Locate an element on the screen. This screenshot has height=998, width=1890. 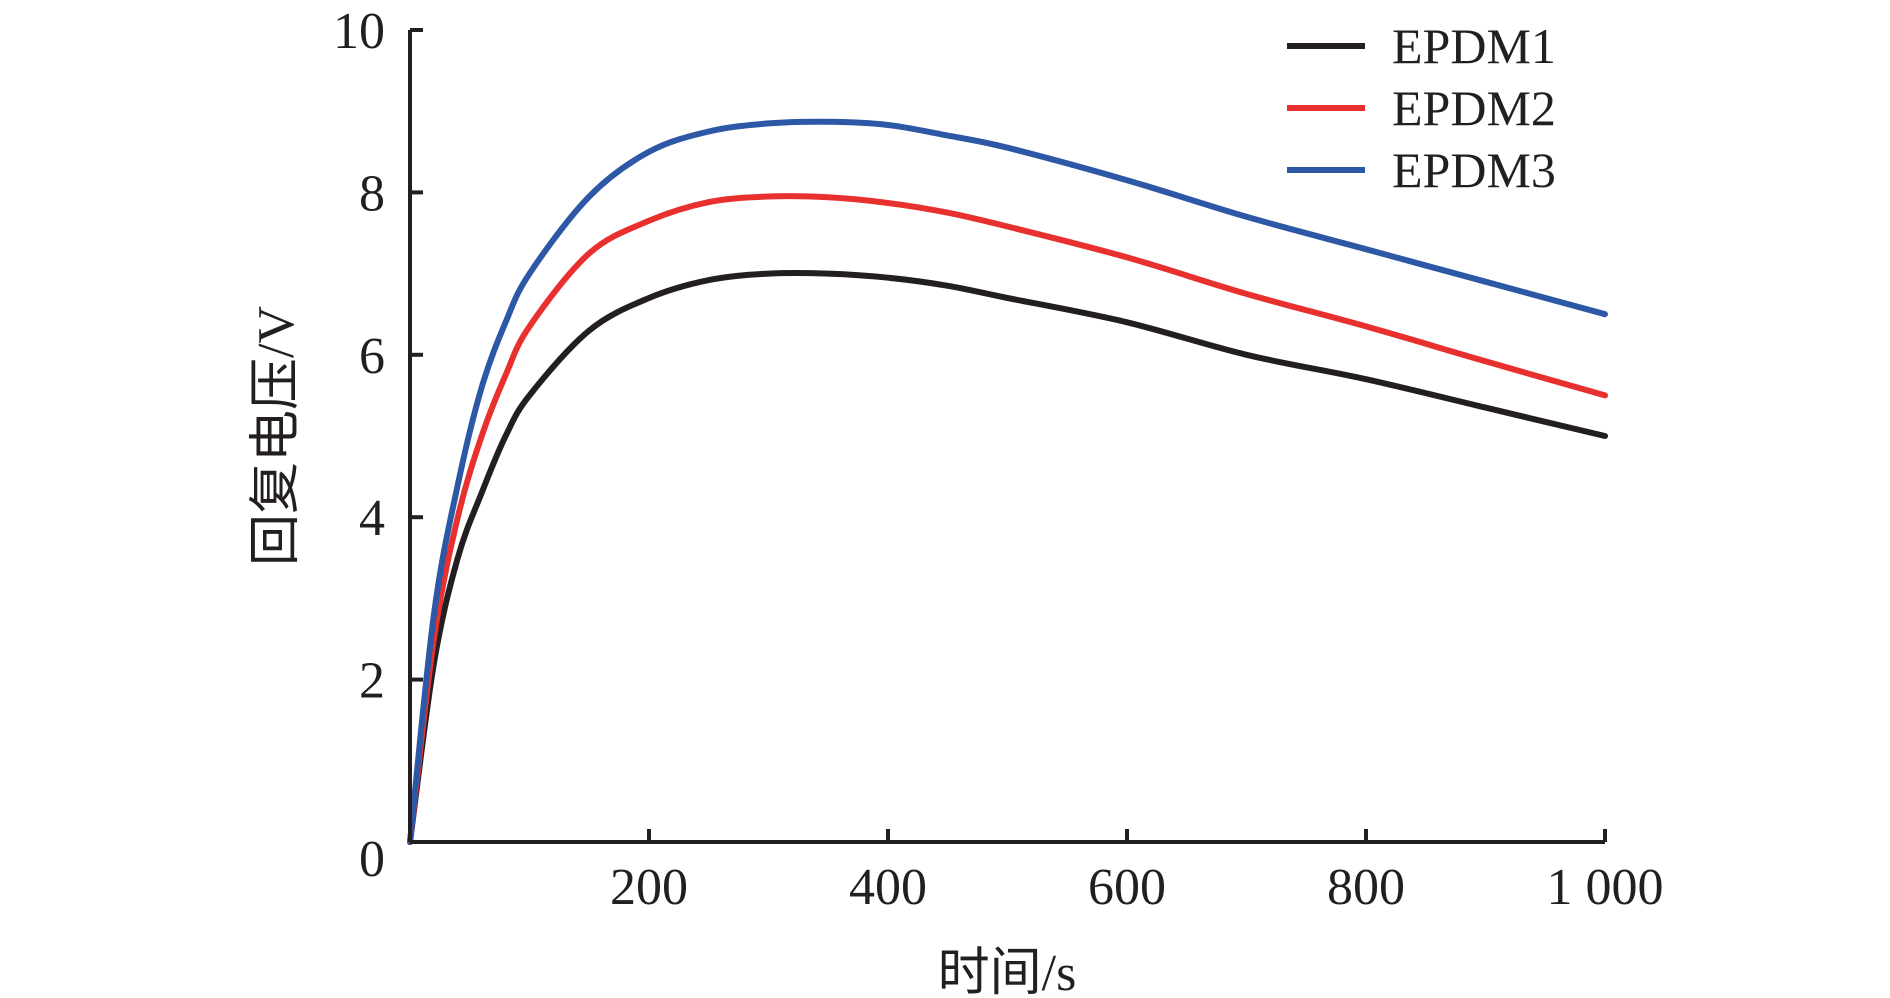
y-axis-title: 回复电压/V is located at coordinates (276, 436).